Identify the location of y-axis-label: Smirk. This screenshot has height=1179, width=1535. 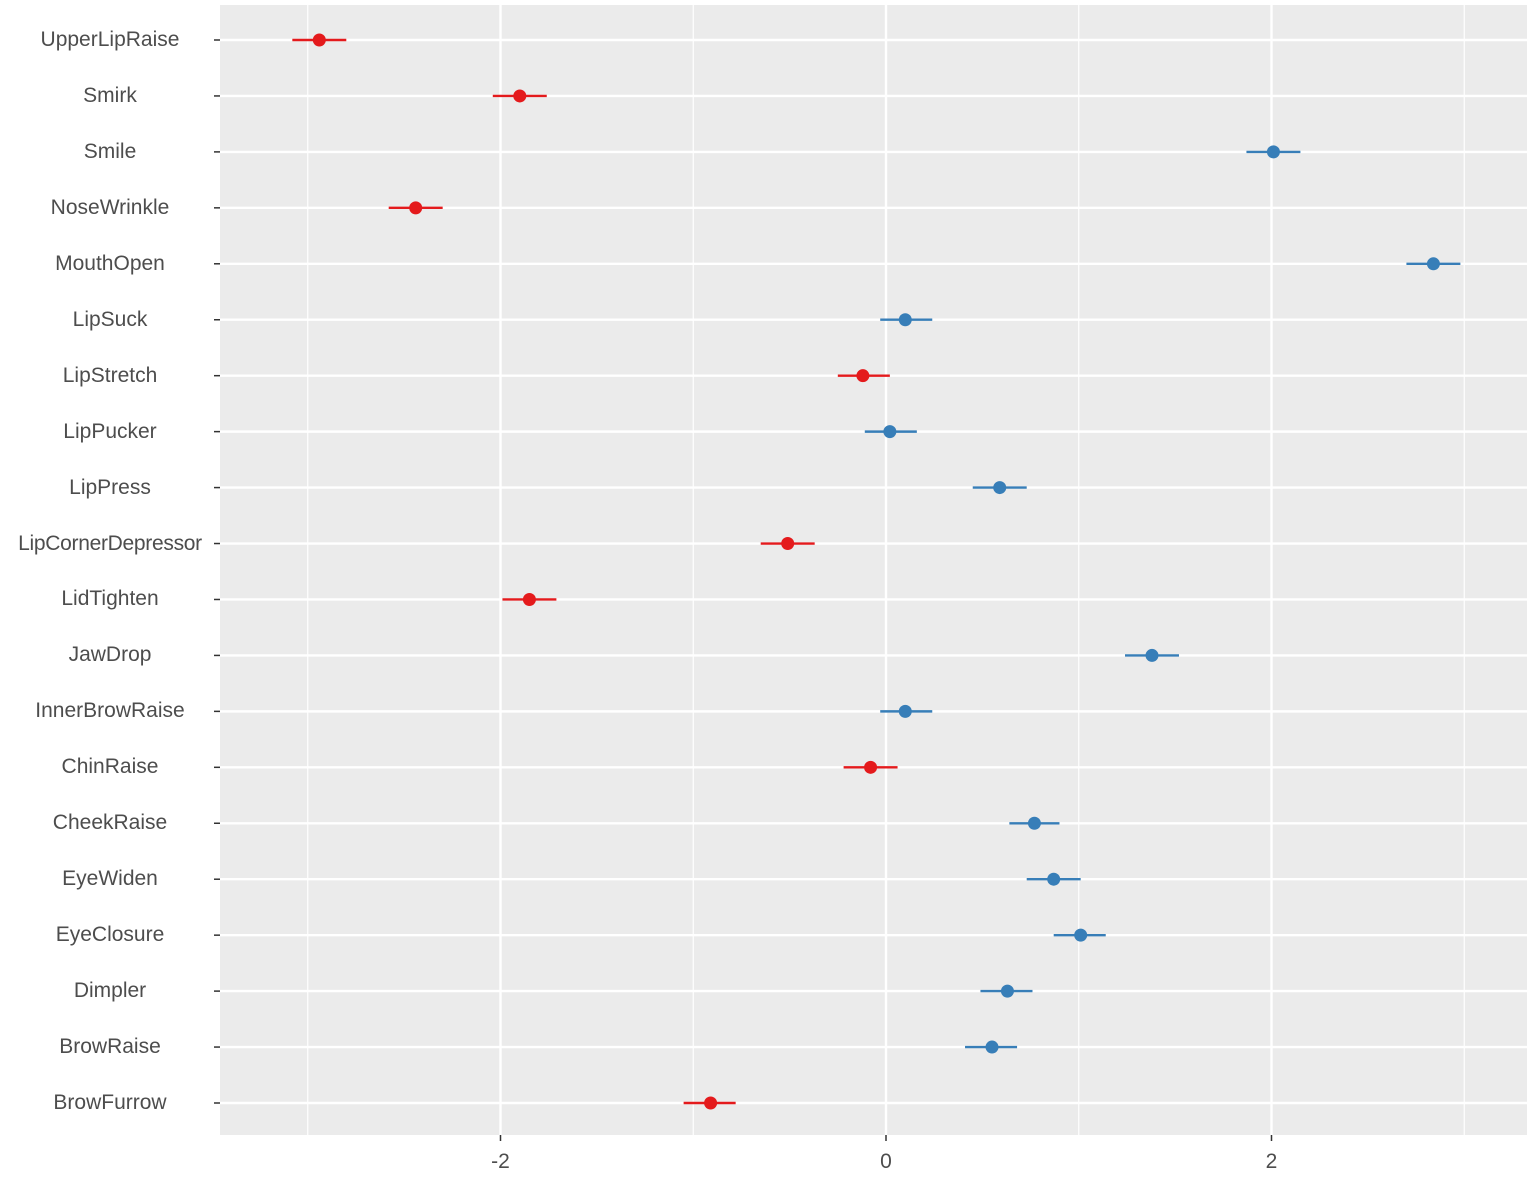
(110, 95).